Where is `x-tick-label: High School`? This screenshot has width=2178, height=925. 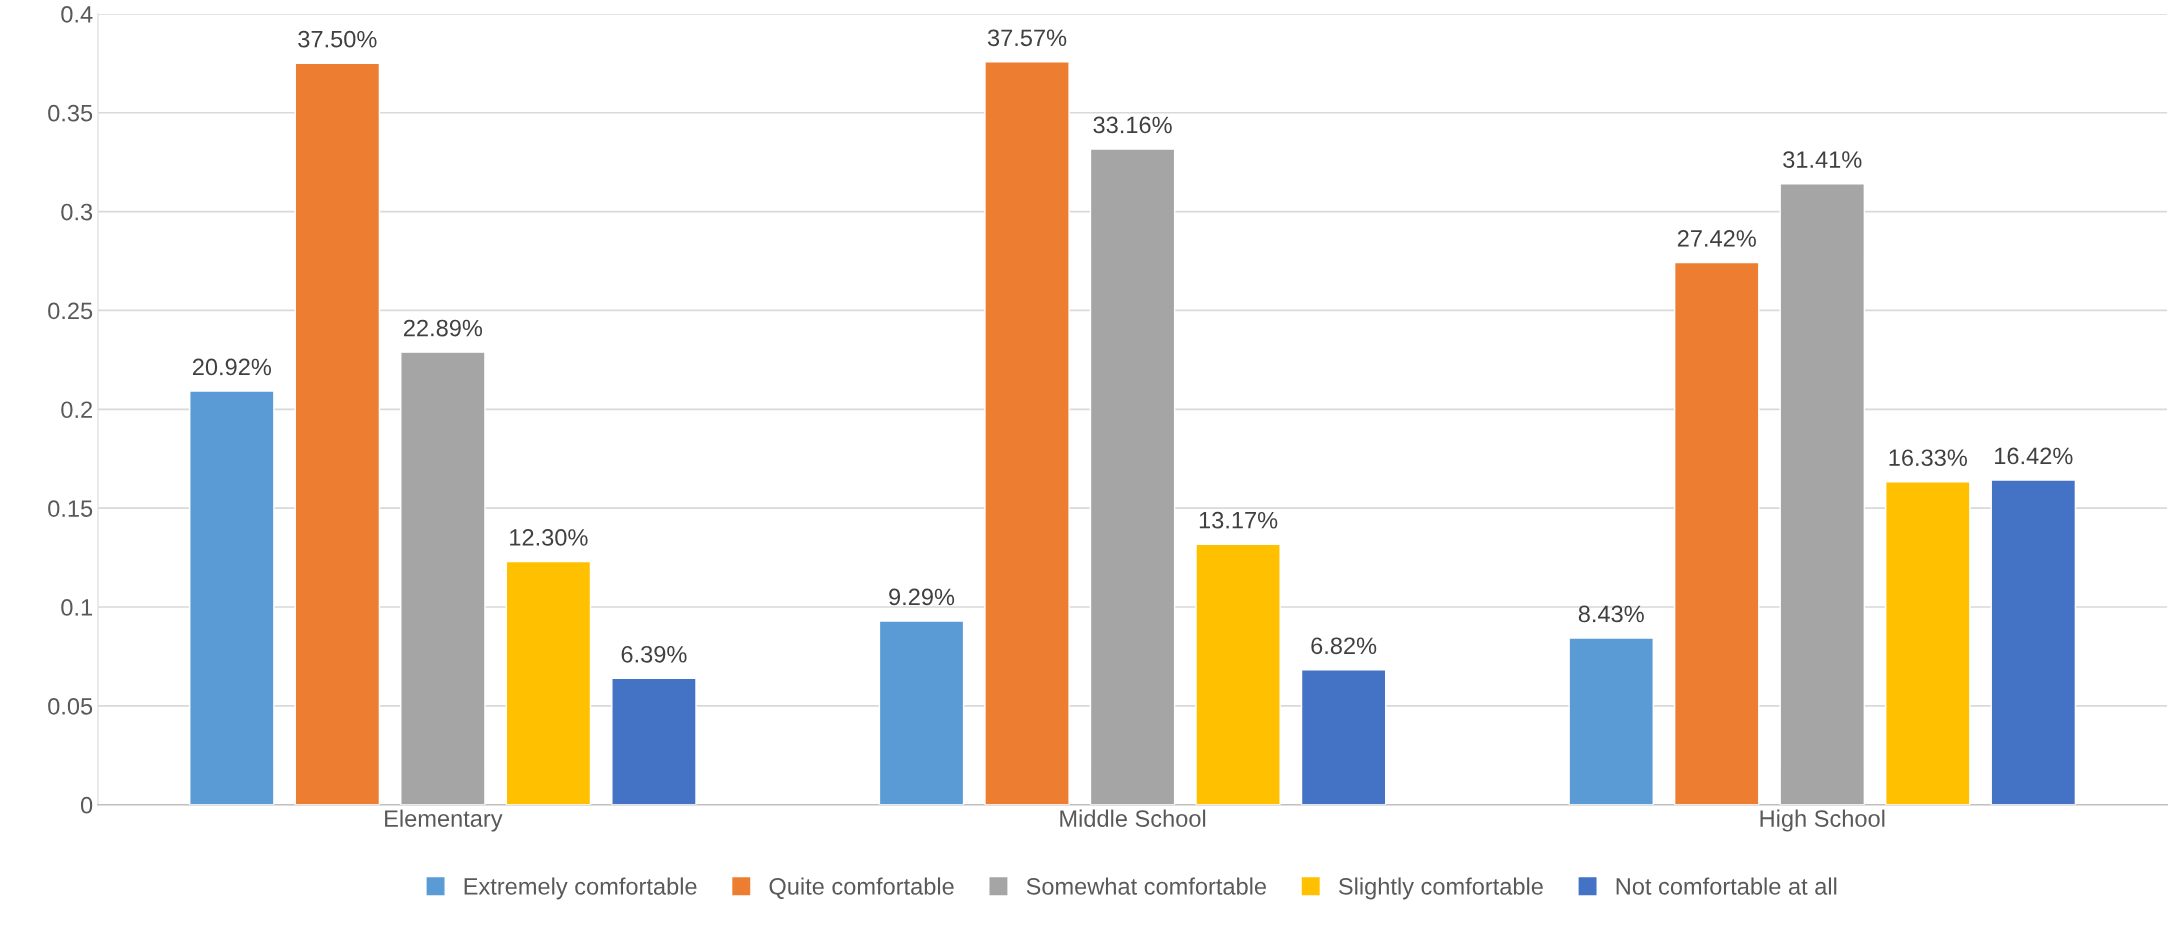 x-tick-label: High School is located at coordinates (1822, 820).